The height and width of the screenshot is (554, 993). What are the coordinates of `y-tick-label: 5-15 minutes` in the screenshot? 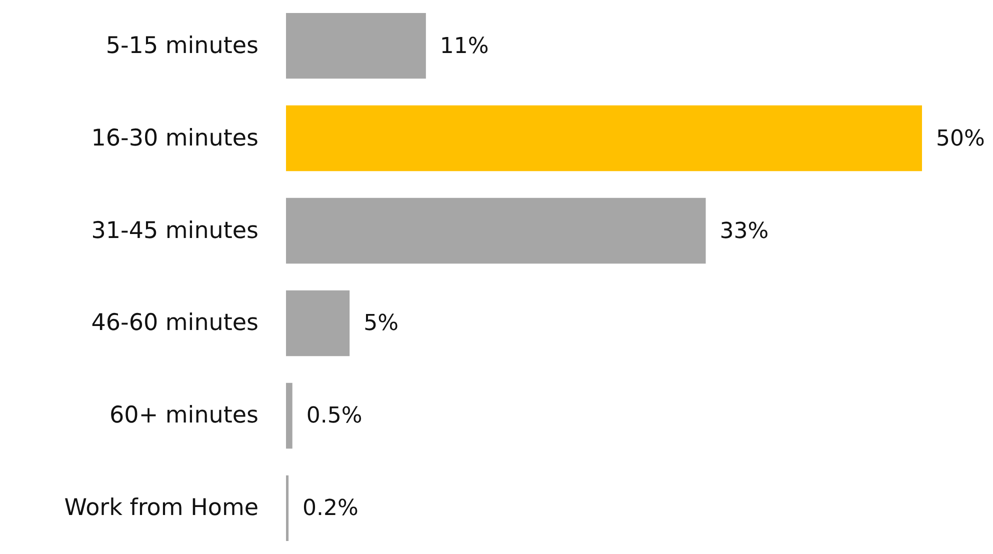 It's located at (182, 45).